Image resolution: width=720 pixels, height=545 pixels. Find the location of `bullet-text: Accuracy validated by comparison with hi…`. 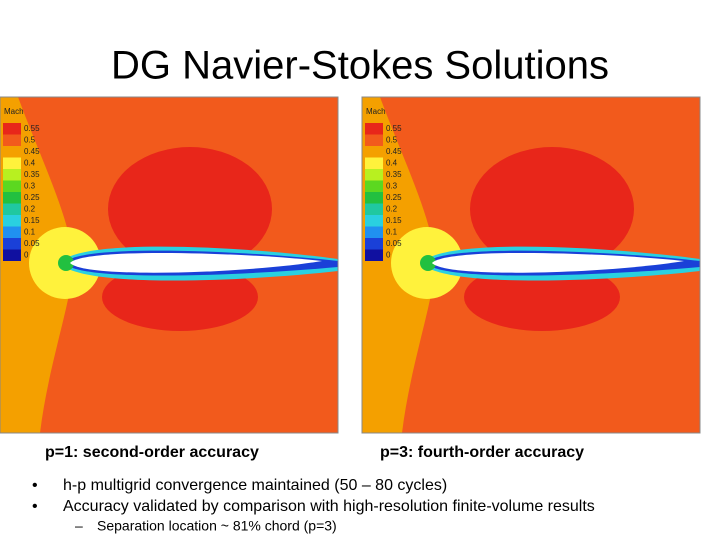

bullet-text: Accuracy validated by comparison with hi… is located at coordinates (329, 506).